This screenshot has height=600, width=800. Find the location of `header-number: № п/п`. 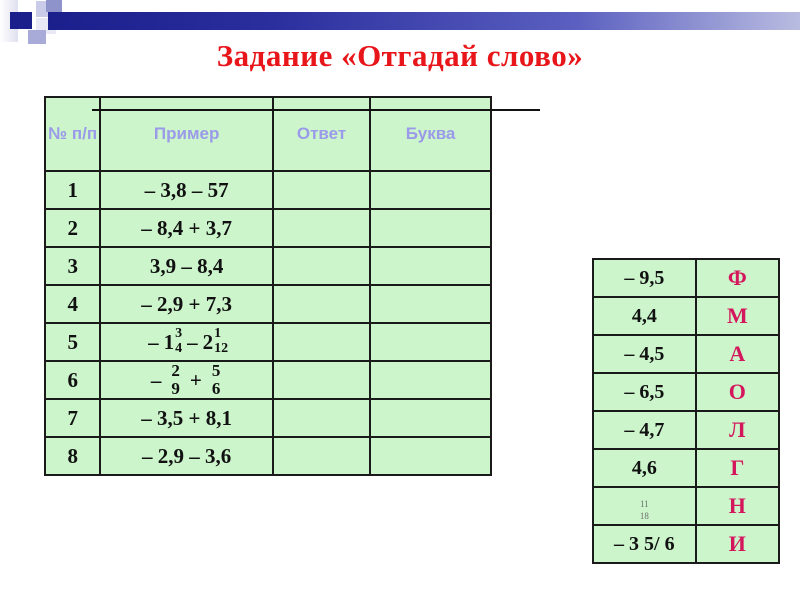

header-number: № п/п is located at coordinates (72, 134).